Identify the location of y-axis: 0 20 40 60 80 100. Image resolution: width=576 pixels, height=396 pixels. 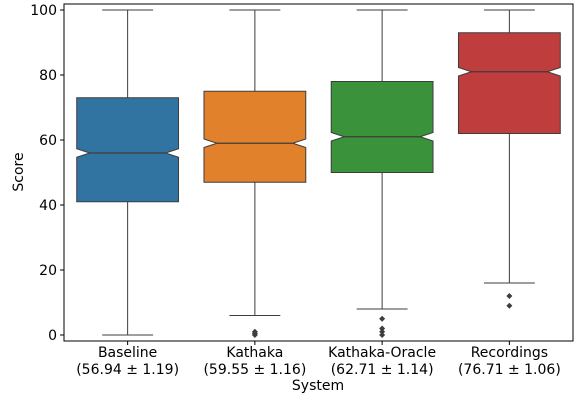
(47, 173).